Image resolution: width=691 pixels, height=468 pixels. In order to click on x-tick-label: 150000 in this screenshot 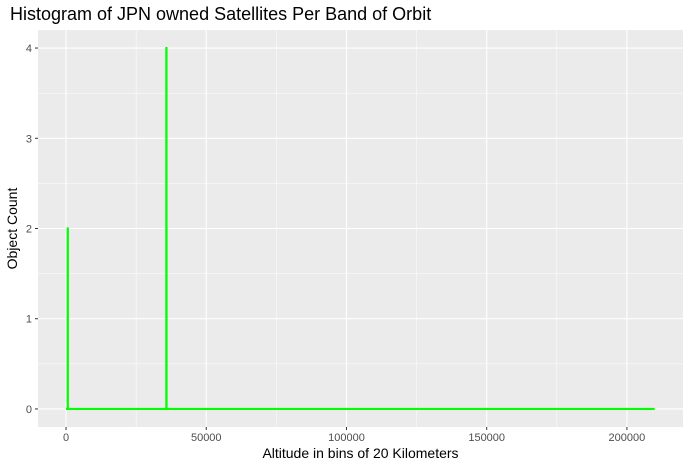, I will do `click(486, 438)`.